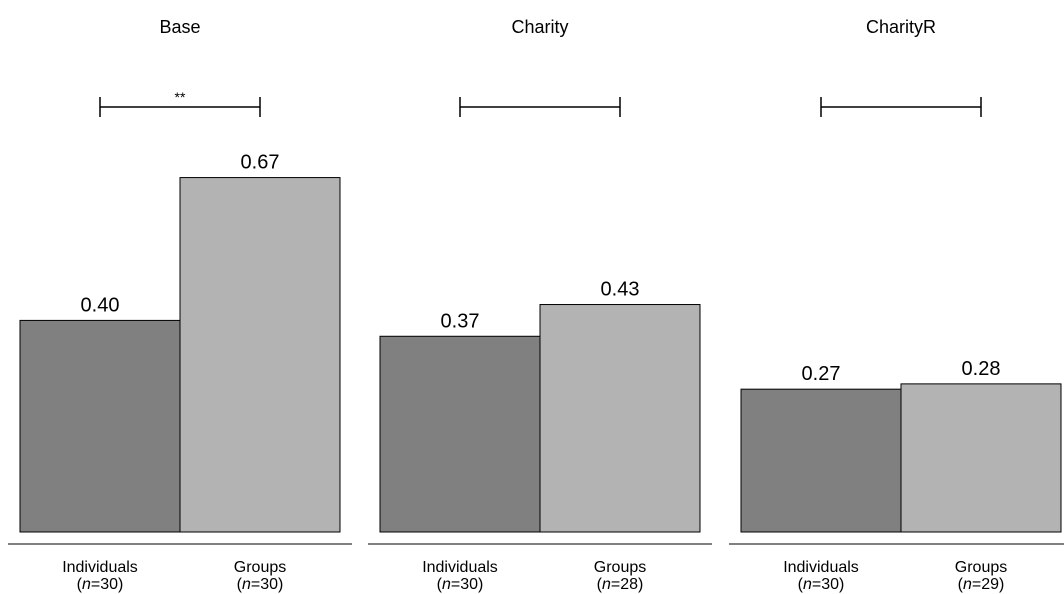  What do you see at coordinates (100, 305) in the screenshot?
I see `data-label: 0.40` at bounding box center [100, 305].